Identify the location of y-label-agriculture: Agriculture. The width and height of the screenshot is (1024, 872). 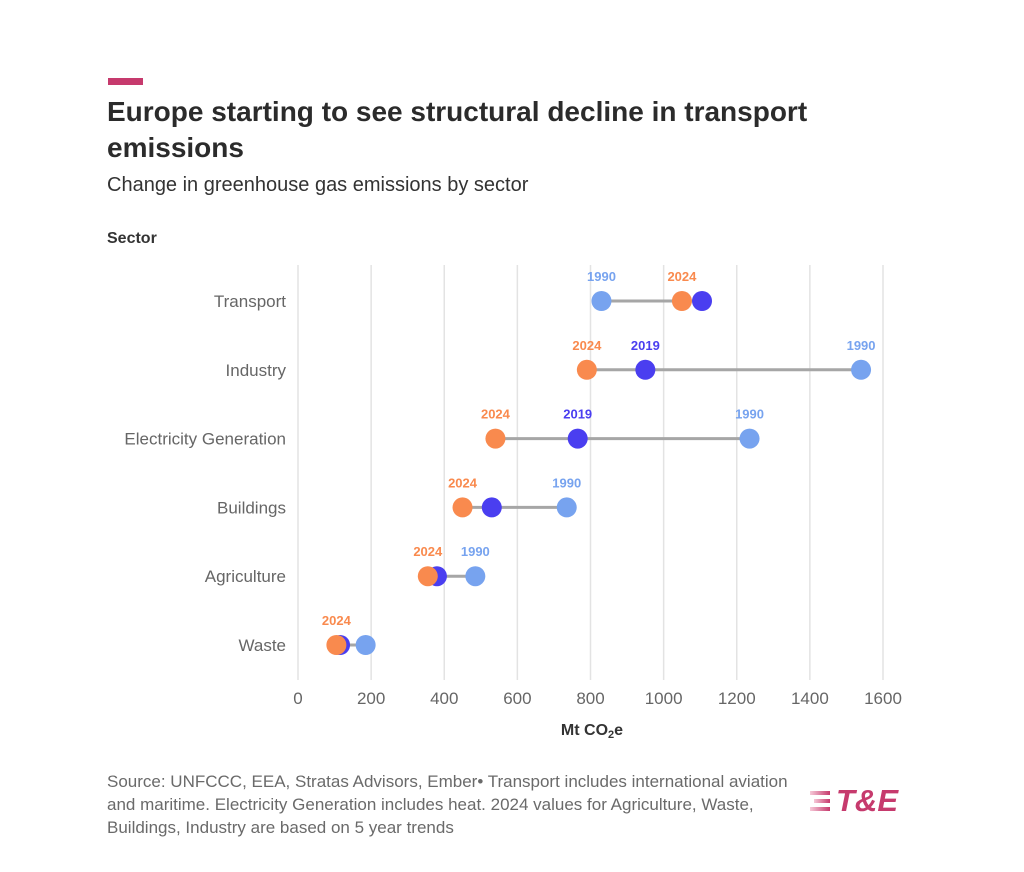
(245, 576).